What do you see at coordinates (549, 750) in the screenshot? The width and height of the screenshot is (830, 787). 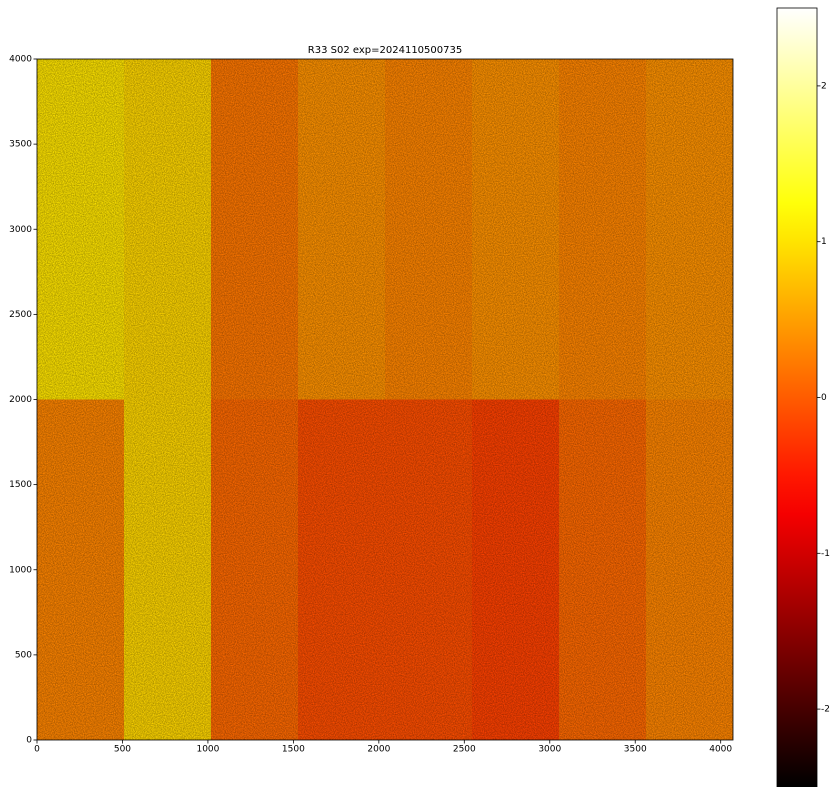 I see `x-tick-label: 3000` at bounding box center [549, 750].